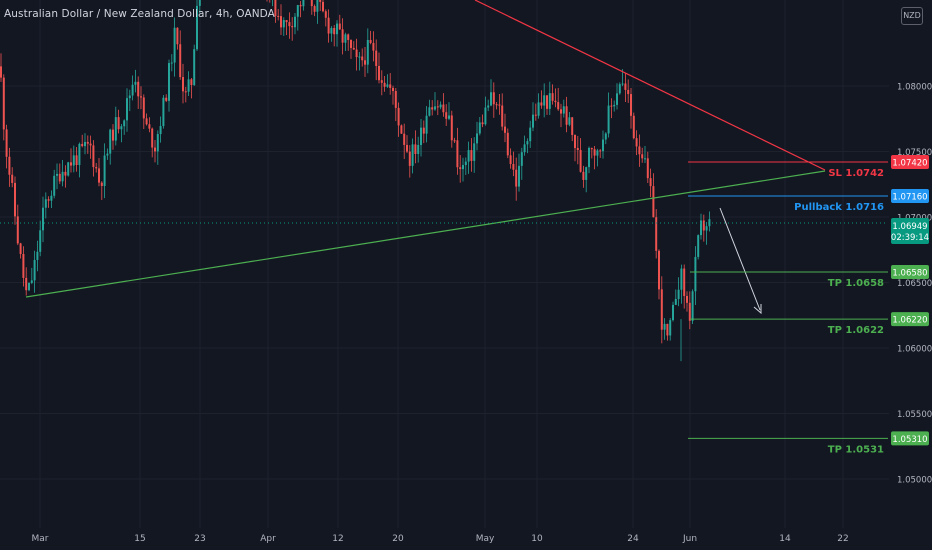 The height and width of the screenshot is (550, 932). I want to click on tp1-axis-badge-text: 1.06580, so click(909, 274).